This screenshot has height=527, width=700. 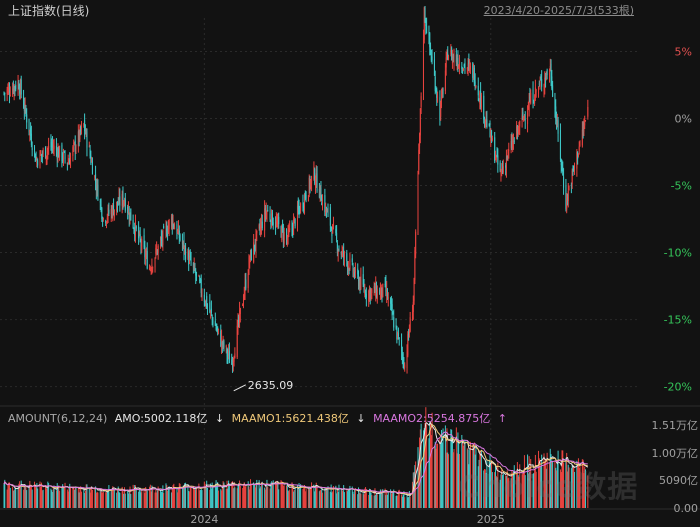 I want to click on x-tick-label: 2024, so click(x=204, y=519).